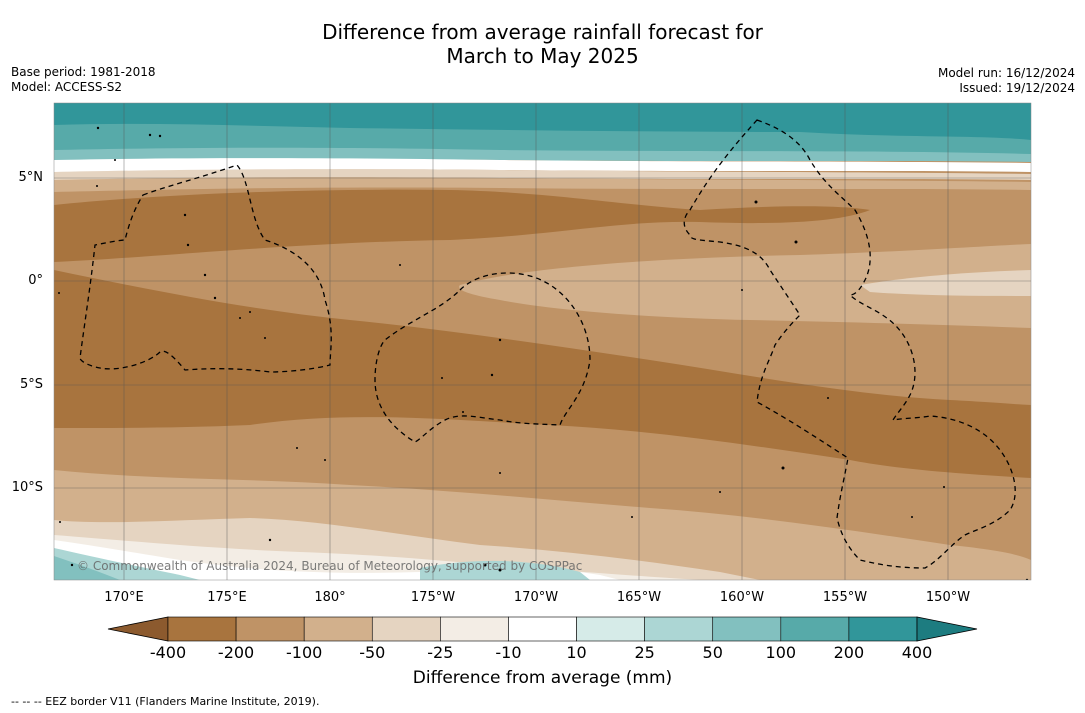 The width and height of the screenshot is (1085, 713). I want to click on colorbar-tick-label: 10, so click(576, 652).